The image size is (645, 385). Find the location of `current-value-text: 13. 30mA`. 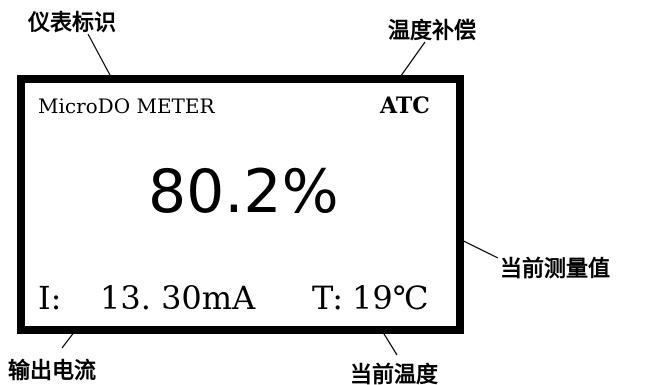

current-value-text: 13. 30mA is located at coordinates (178, 298).